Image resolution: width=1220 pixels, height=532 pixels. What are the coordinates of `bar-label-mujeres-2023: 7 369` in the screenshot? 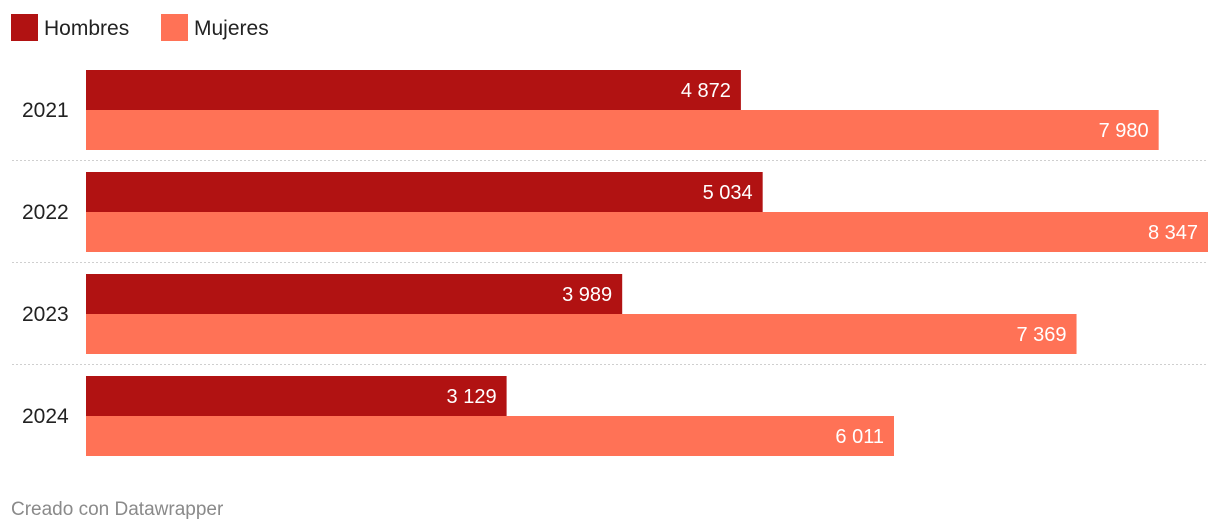 It's located at (1041, 335).